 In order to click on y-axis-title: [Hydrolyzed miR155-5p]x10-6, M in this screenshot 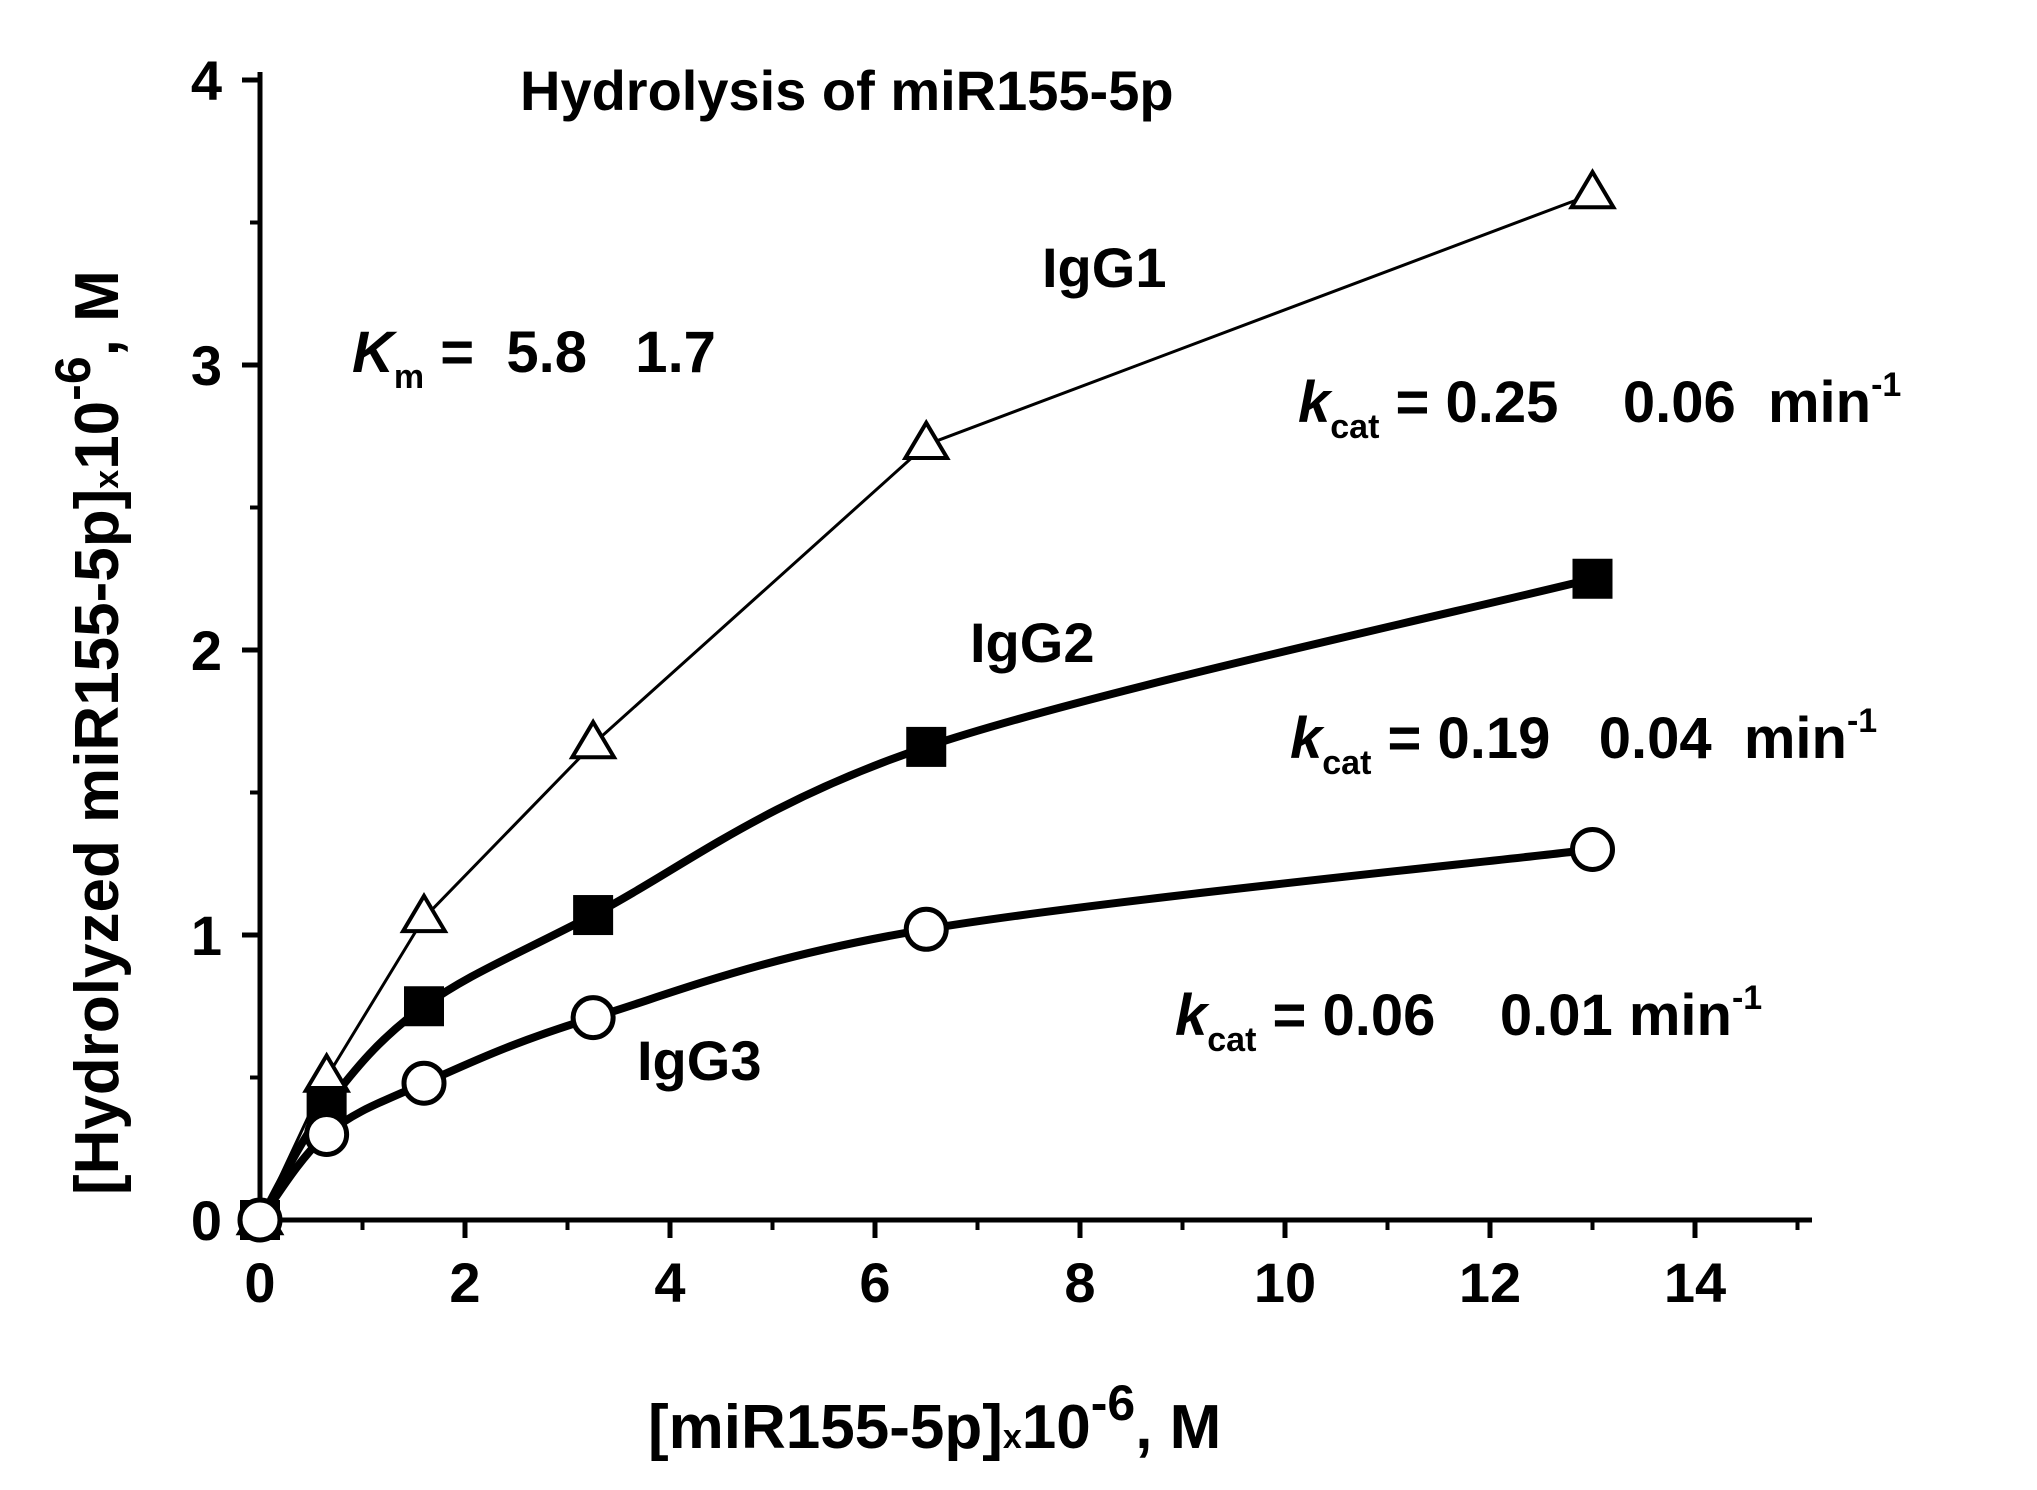, I will do `click(88, 732)`.